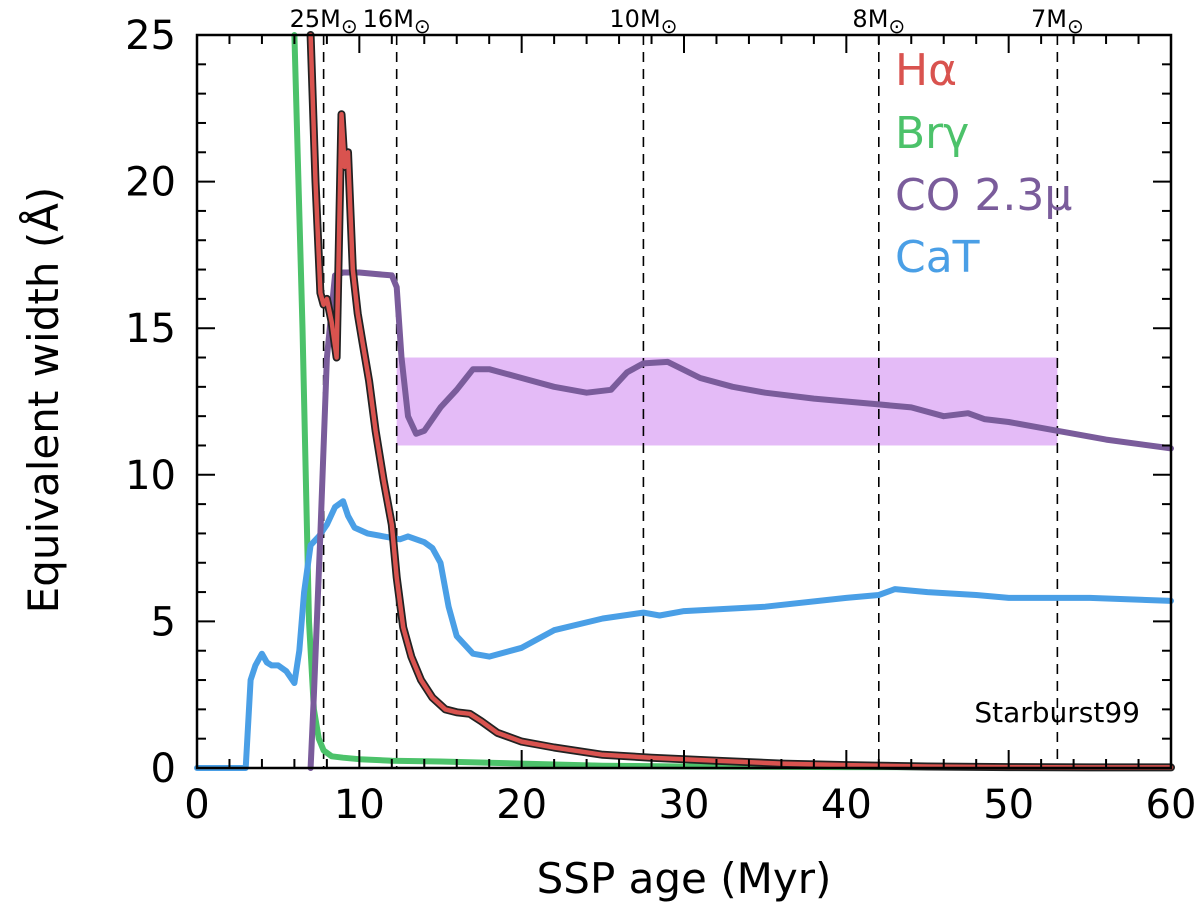  Describe the element at coordinates (937, 257) in the screenshot. I see `legend-item-cat: CaT` at that location.